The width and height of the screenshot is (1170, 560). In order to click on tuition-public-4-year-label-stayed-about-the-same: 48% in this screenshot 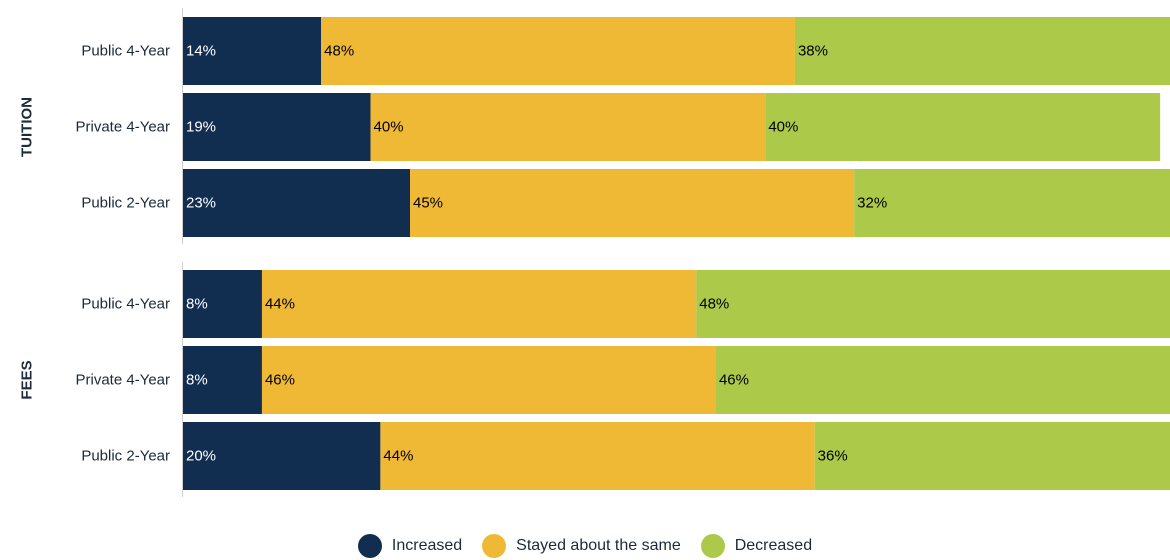, I will do `click(339, 51)`.